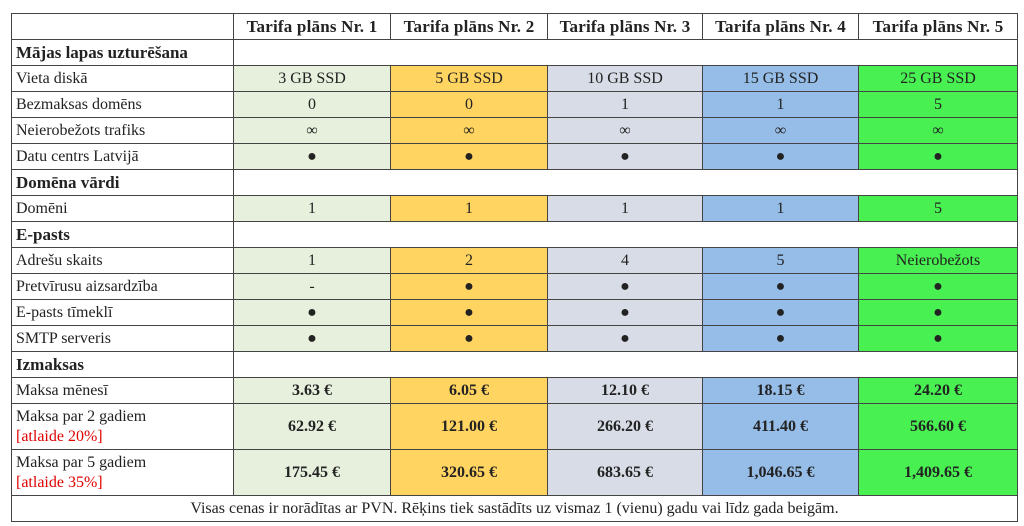  Describe the element at coordinates (625, 260) in the screenshot. I see `table-cell: 4` at that location.